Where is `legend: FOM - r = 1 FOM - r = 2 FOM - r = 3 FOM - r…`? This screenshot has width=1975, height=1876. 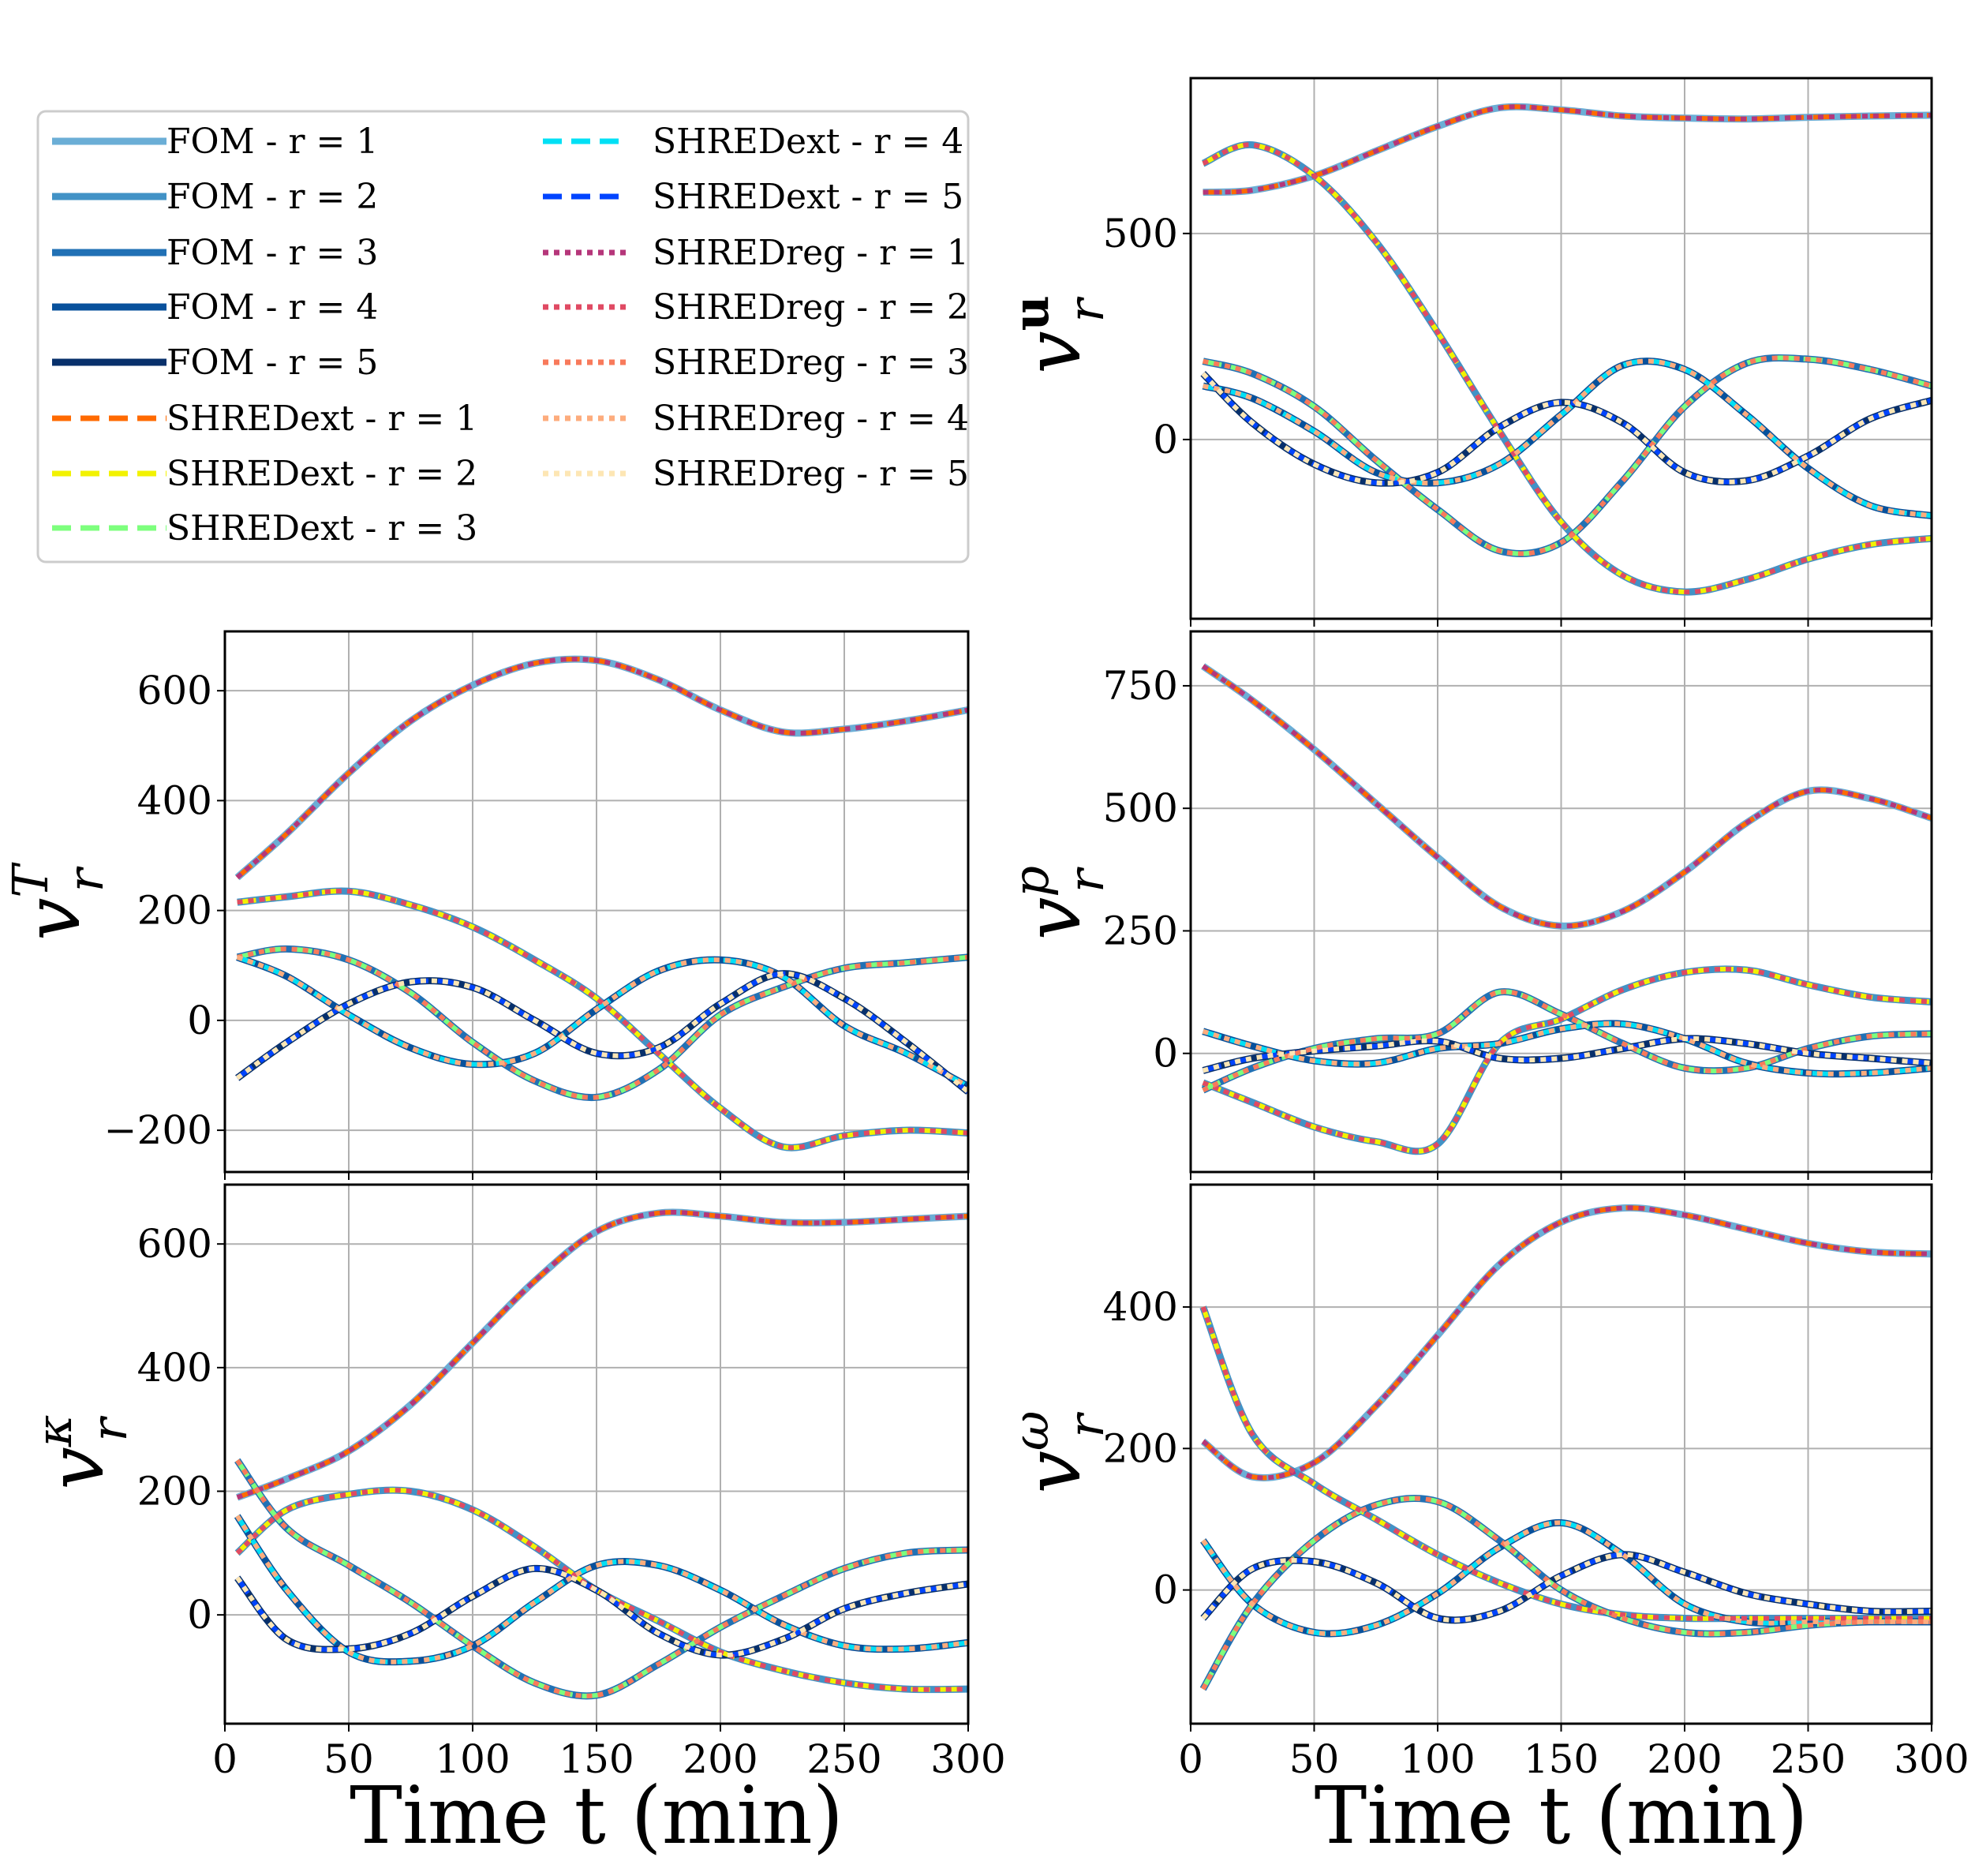 legend: FOM - r = 1 FOM - r = 2 FOM - r = 3 FOM - r… is located at coordinates (503, 337).